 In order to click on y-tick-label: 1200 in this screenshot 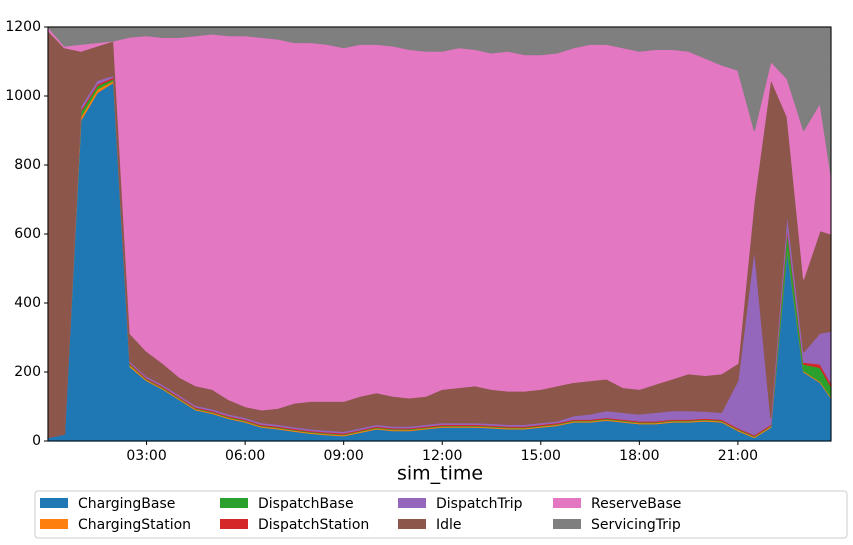, I will do `click(23, 27)`.